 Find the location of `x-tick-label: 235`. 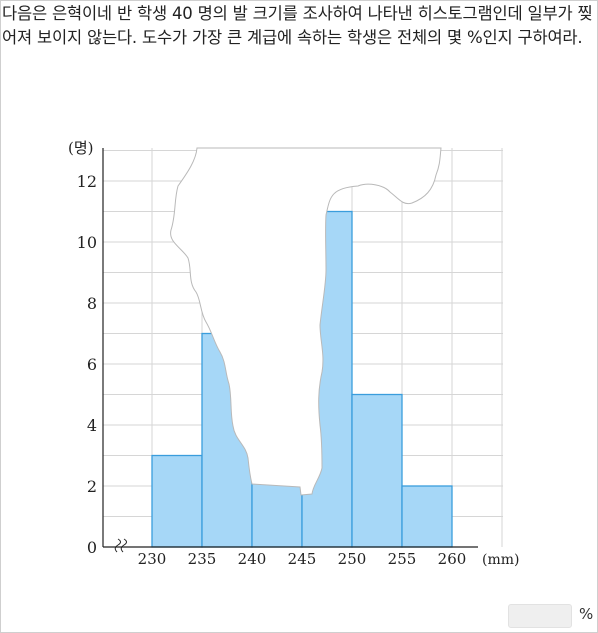

x-tick-label: 235 is located at coordinates (202, 559).